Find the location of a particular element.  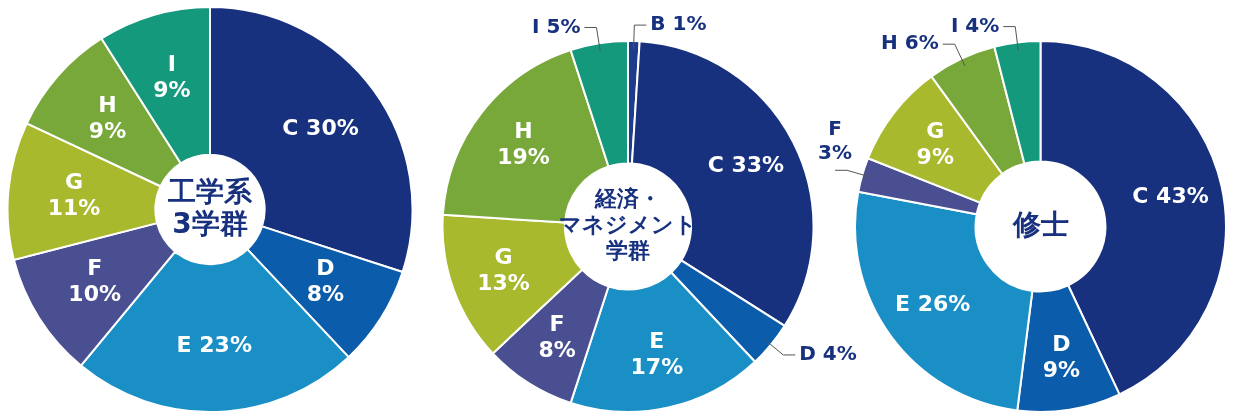

slice-label: I 5% is located at coordinates (556, 25).